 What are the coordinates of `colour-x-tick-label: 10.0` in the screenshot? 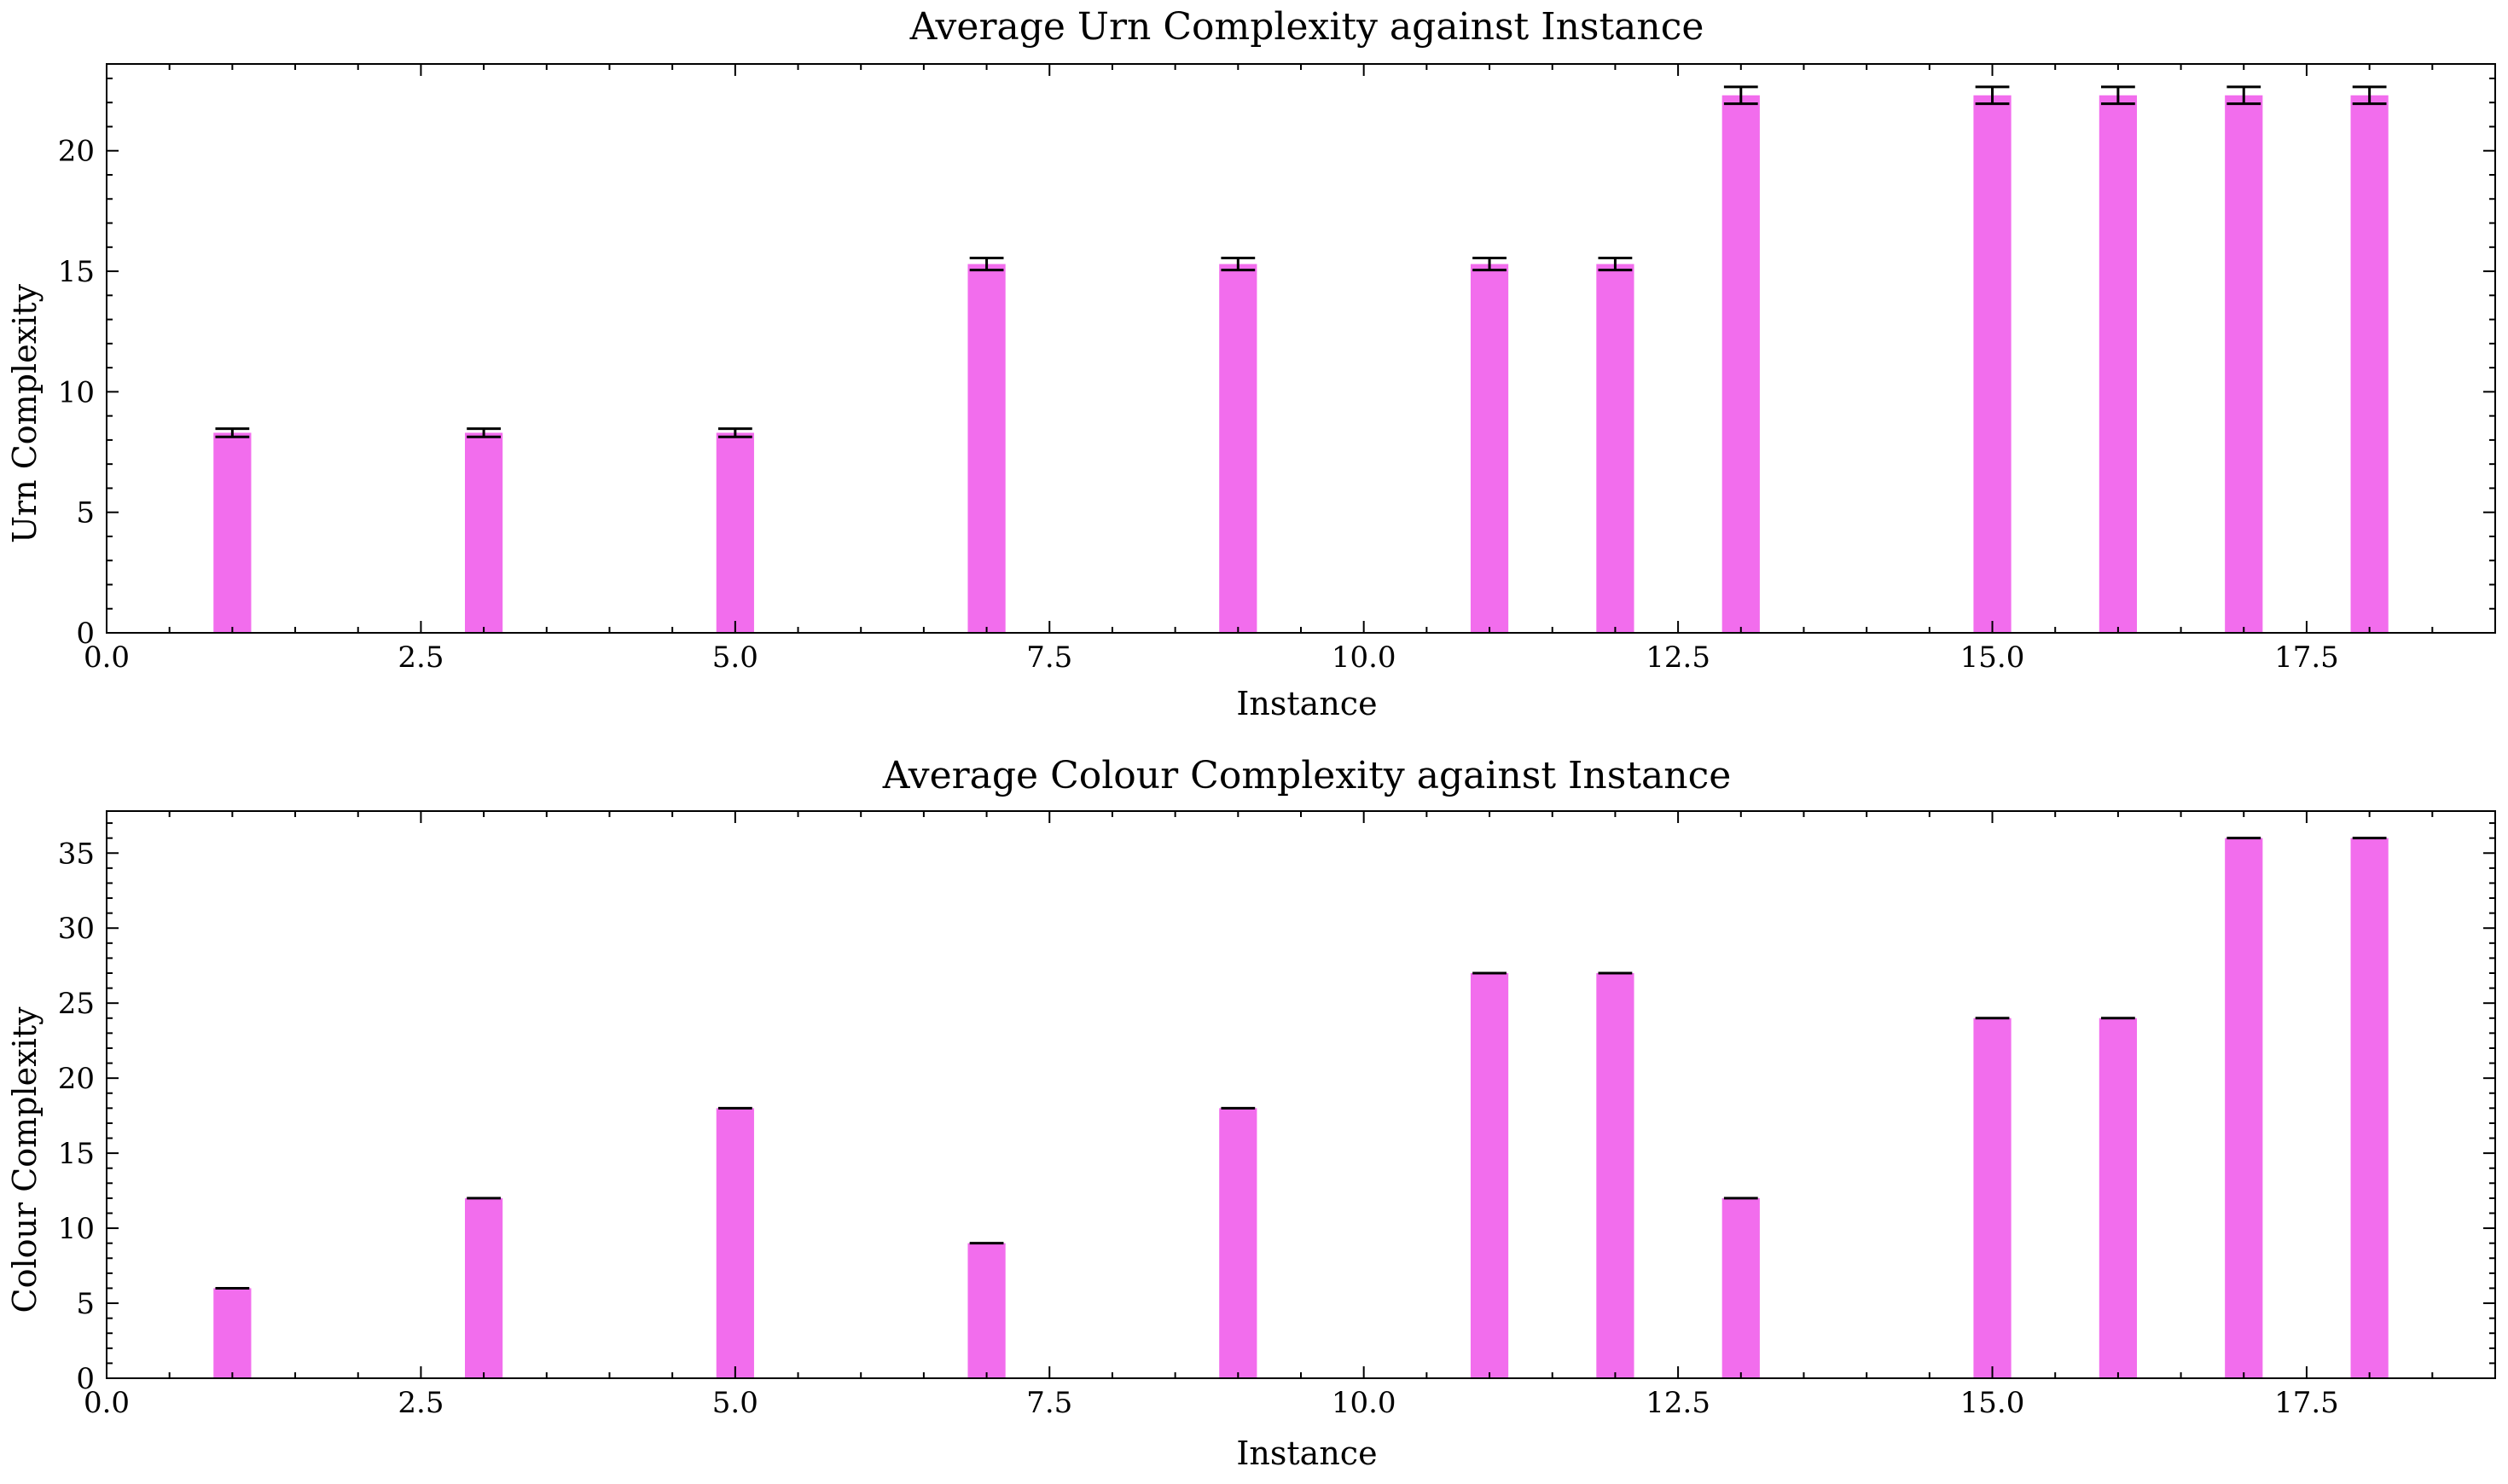 It's located at (1364, 1403).